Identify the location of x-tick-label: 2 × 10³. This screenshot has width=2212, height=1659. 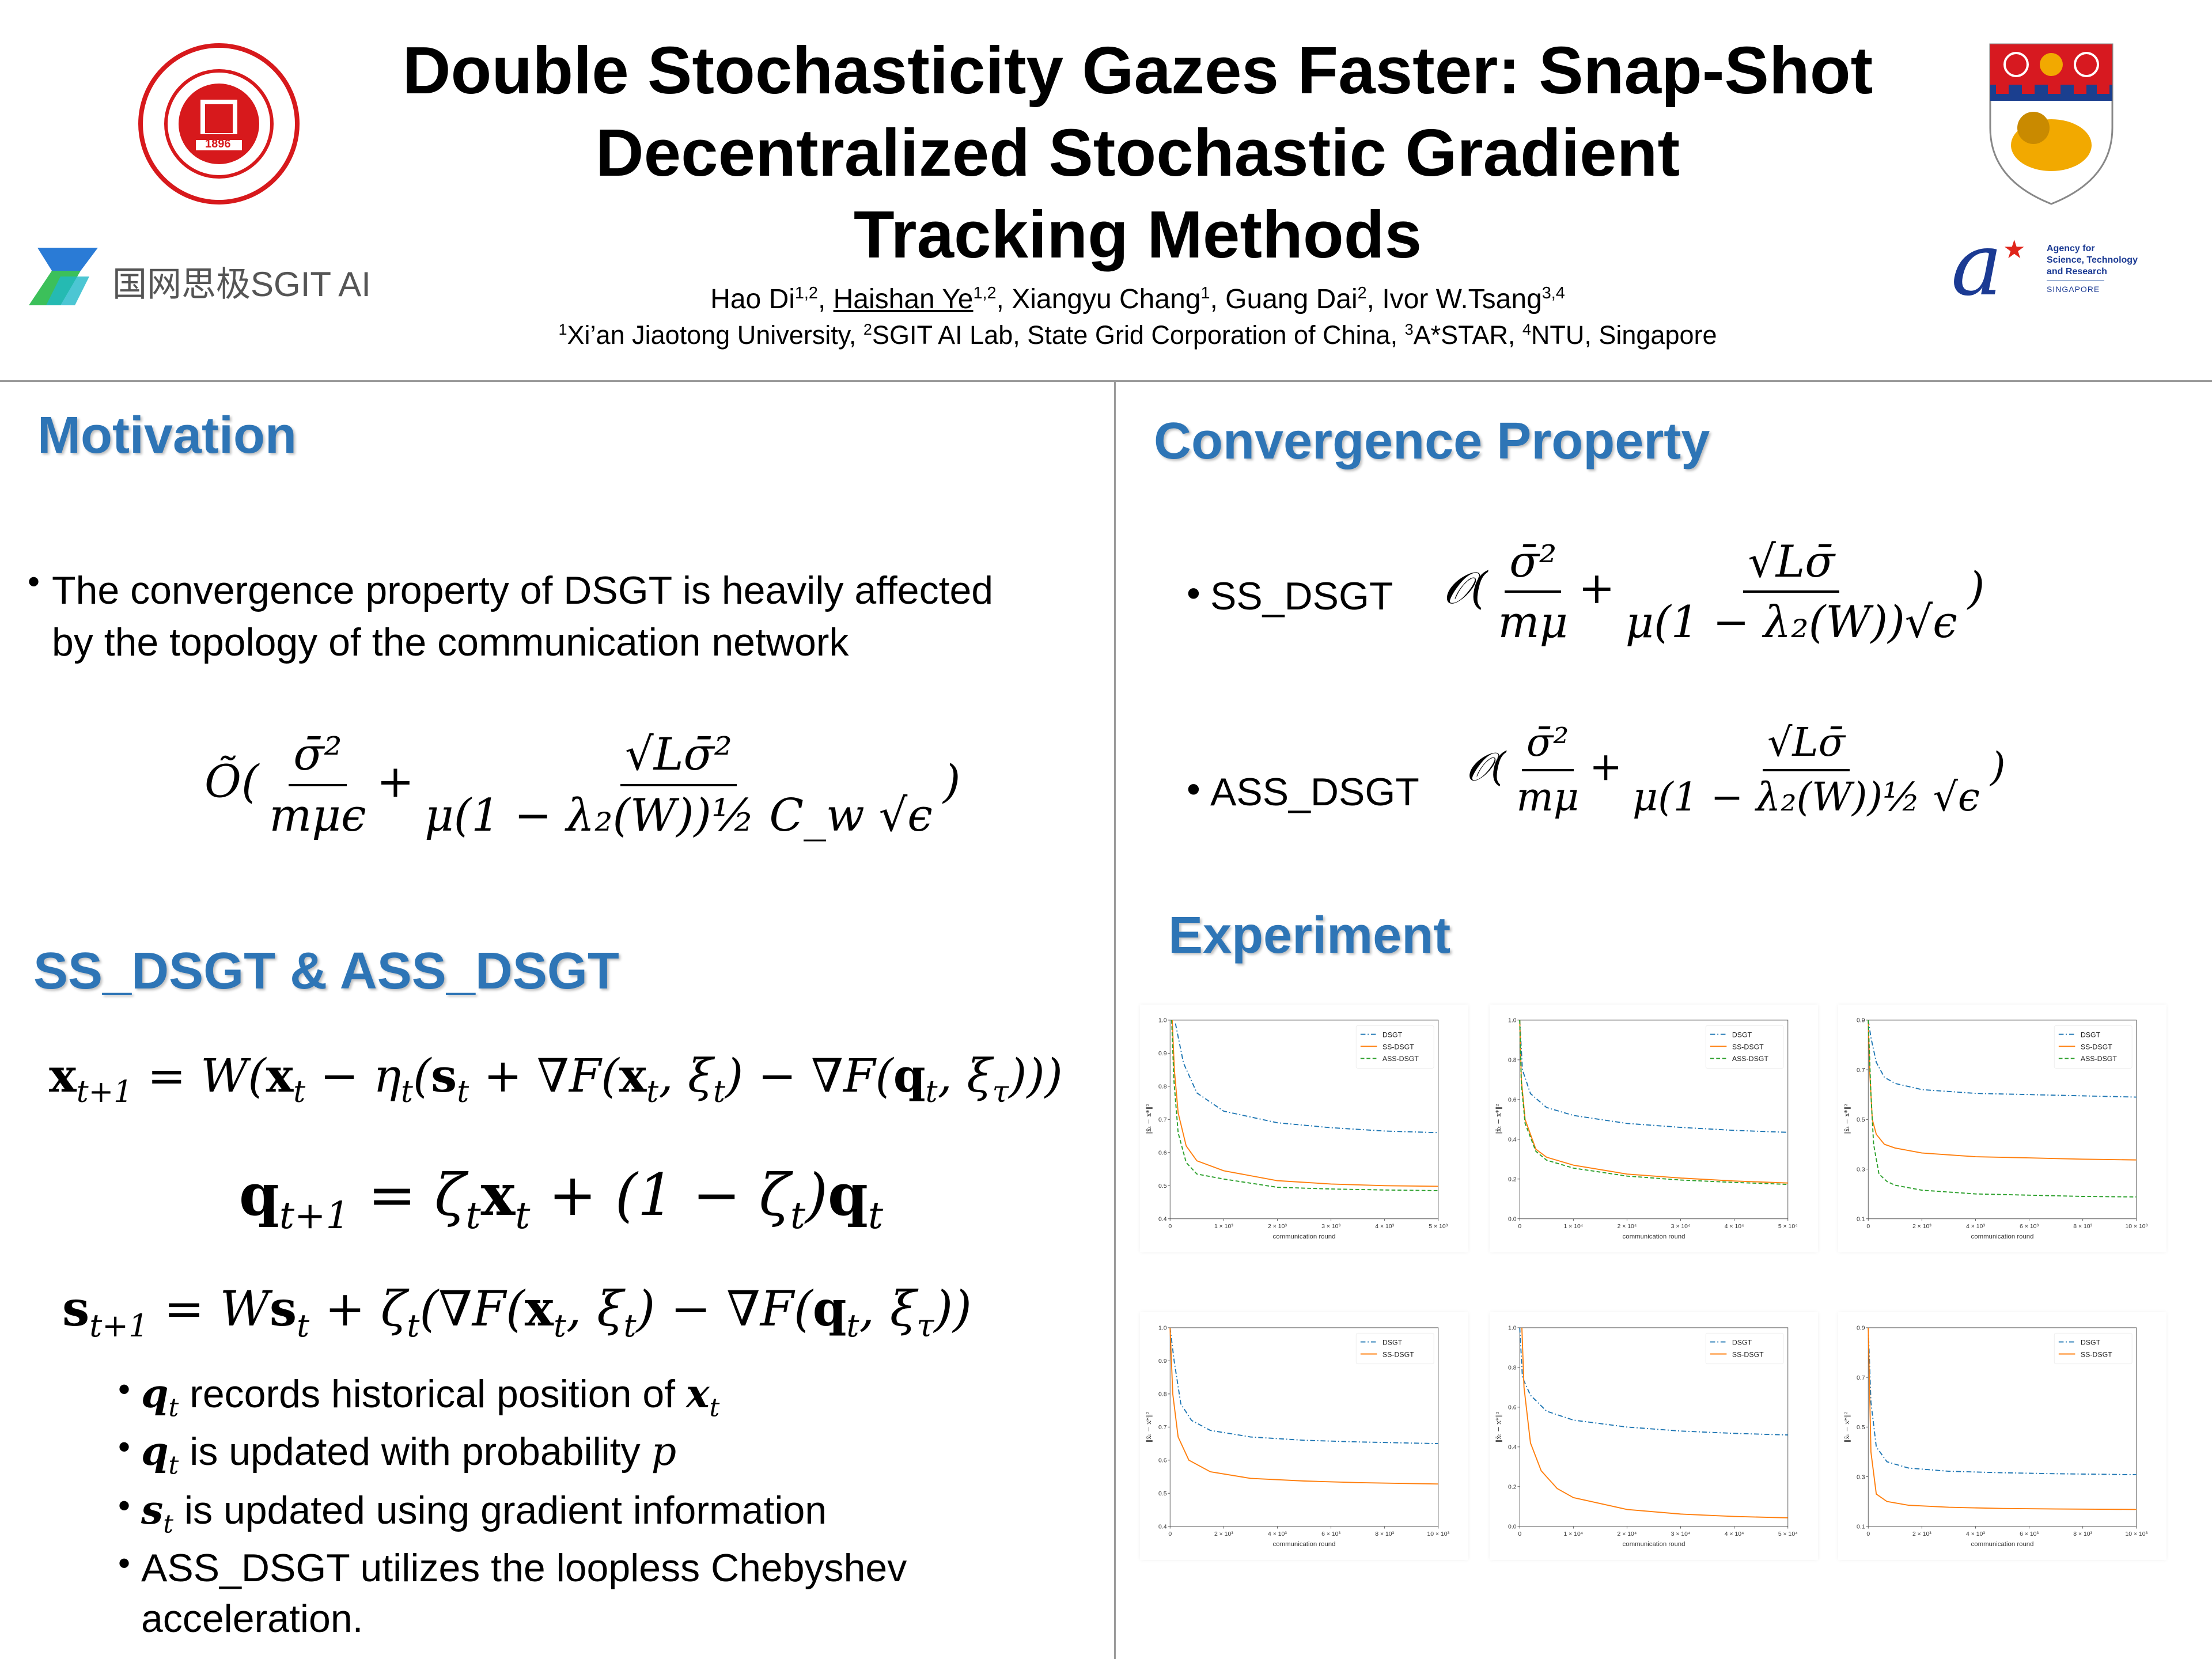
(1921, 1534).